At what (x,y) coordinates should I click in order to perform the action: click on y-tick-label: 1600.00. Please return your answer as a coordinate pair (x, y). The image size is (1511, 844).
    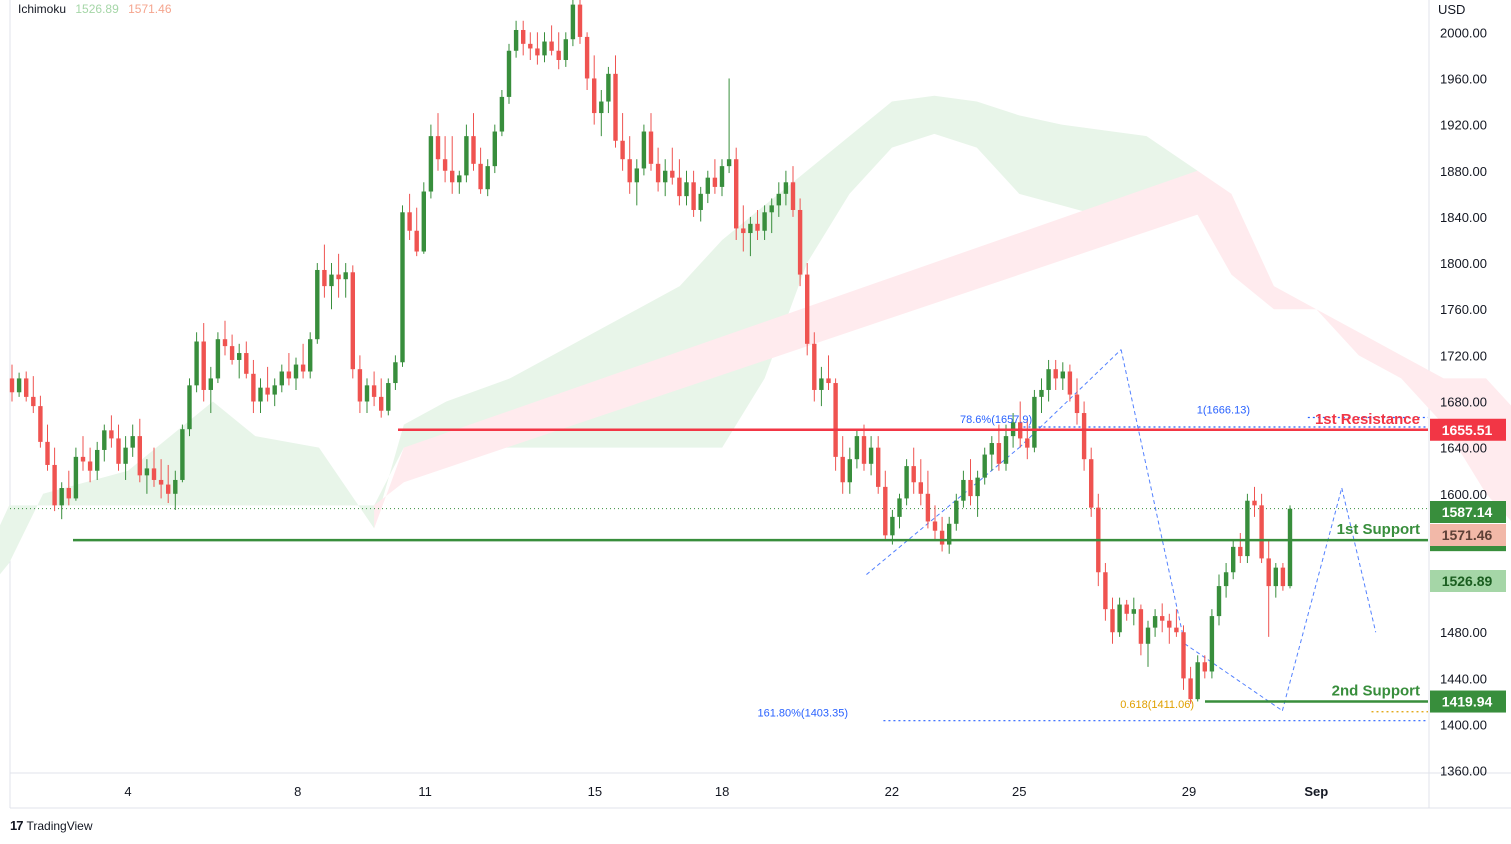
    Looking at the image, I should click on (1463, 494).